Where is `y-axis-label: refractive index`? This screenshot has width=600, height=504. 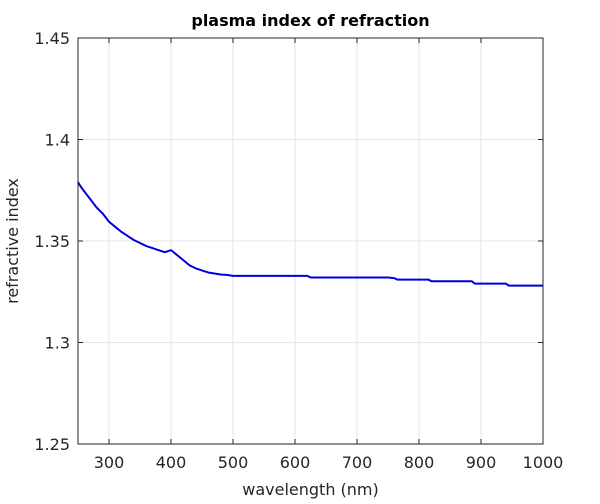 y-axis-label: refractive index is located at coordinates (12, 241).